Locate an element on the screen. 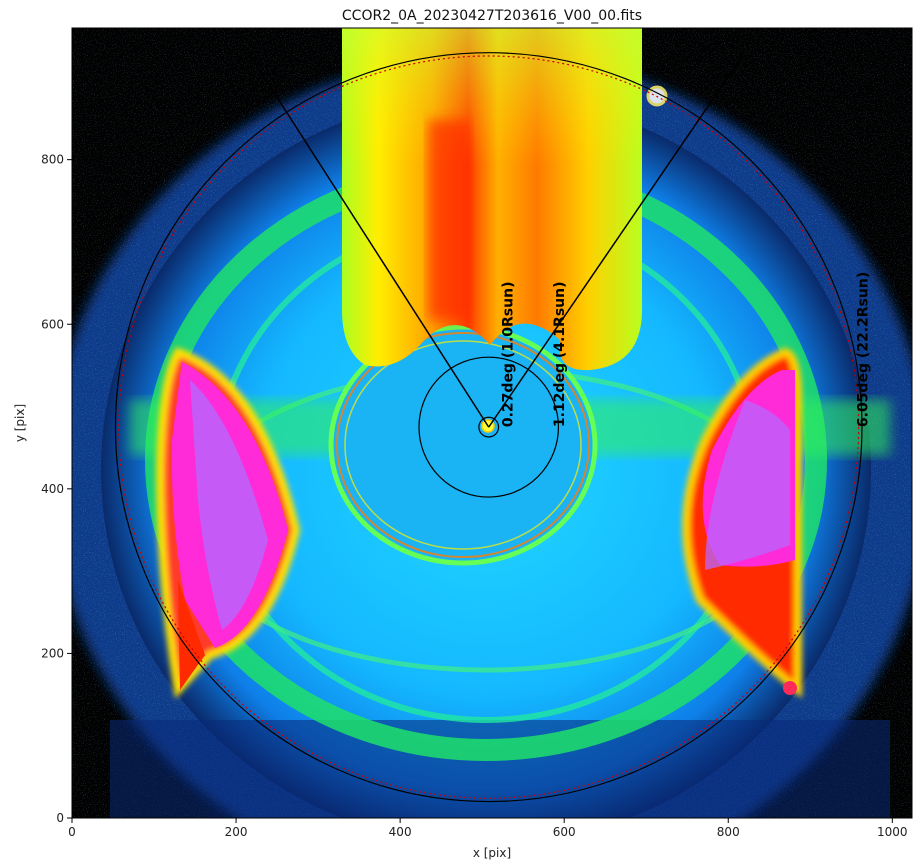 The height and width of the screenshot is (863, 922). y-tick-label: 800 is located at coordinates (52, 160).